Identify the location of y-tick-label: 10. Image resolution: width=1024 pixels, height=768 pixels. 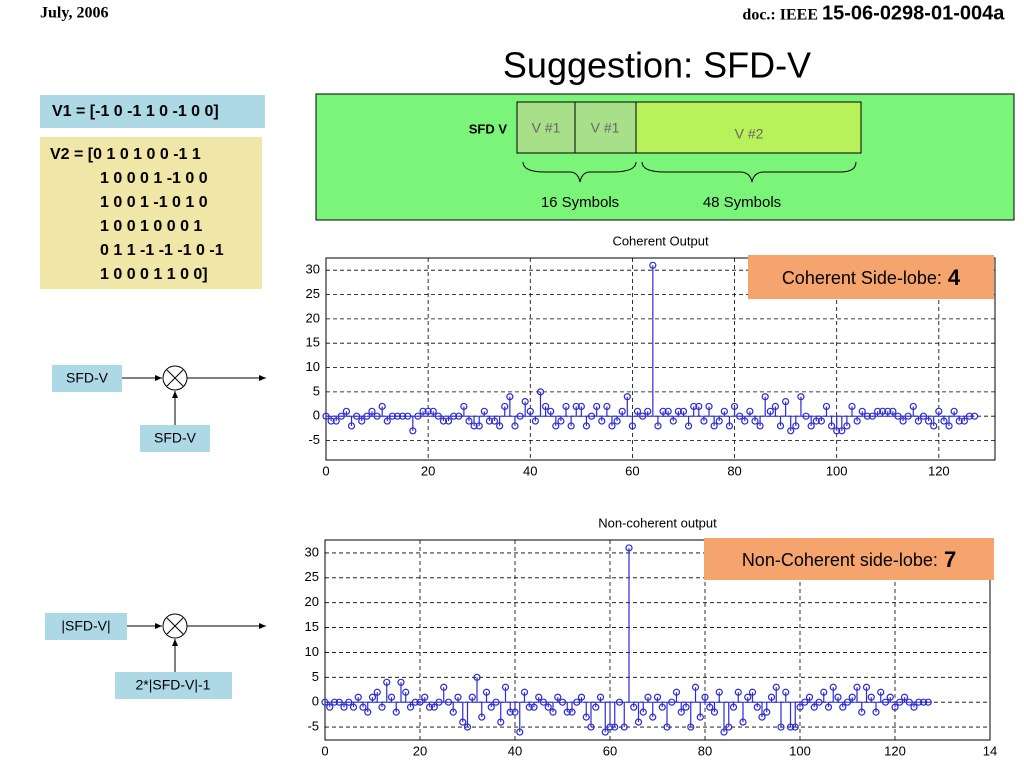
(313, 366).